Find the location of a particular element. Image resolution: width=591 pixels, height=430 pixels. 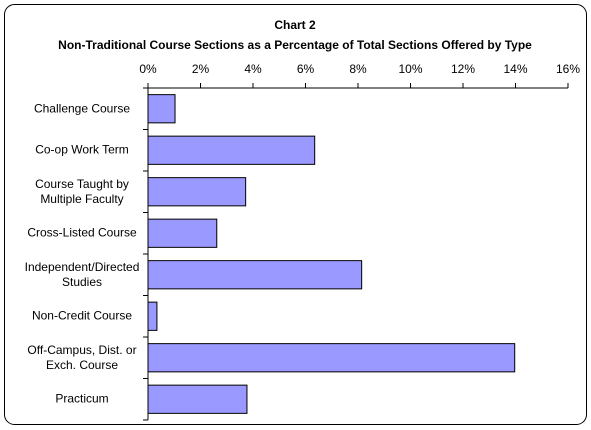

y-tick-label: Cross-Listed Course is located at coordinates (82, 232).